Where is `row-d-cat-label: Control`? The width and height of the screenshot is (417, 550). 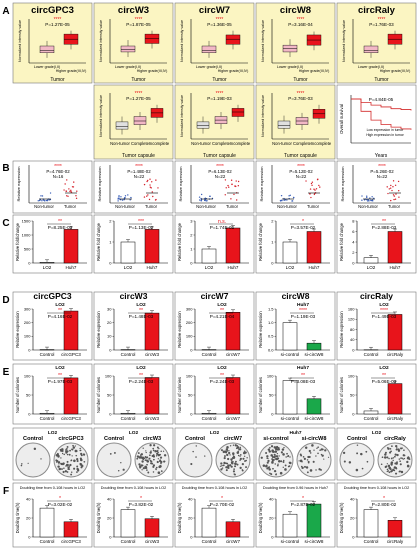 row-d-cat-label: Control is located at coordinates (128, 354).